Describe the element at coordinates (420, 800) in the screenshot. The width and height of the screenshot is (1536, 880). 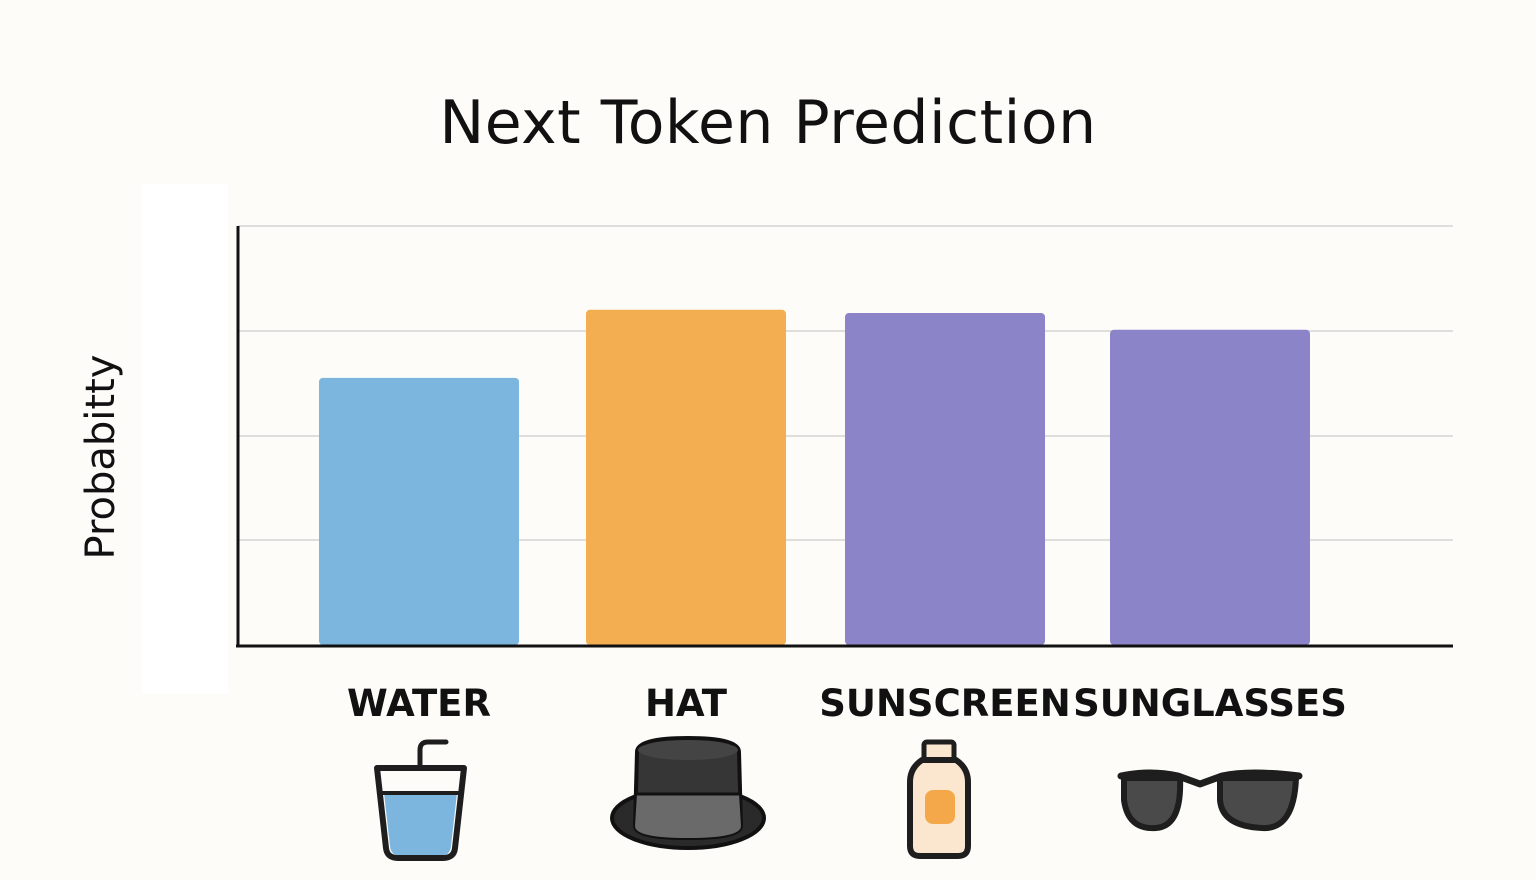
I see `water-cup-icon` at that location.